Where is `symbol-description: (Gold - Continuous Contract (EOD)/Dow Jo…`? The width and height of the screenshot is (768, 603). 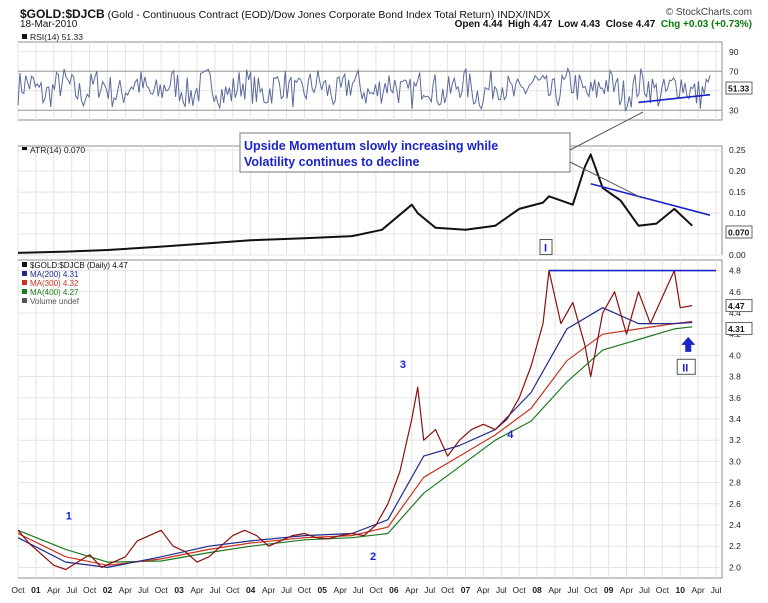 symbol-description: (Gold - Continuous Contract (EOD)/Dow Jo… is located at coordinates (301, 15).